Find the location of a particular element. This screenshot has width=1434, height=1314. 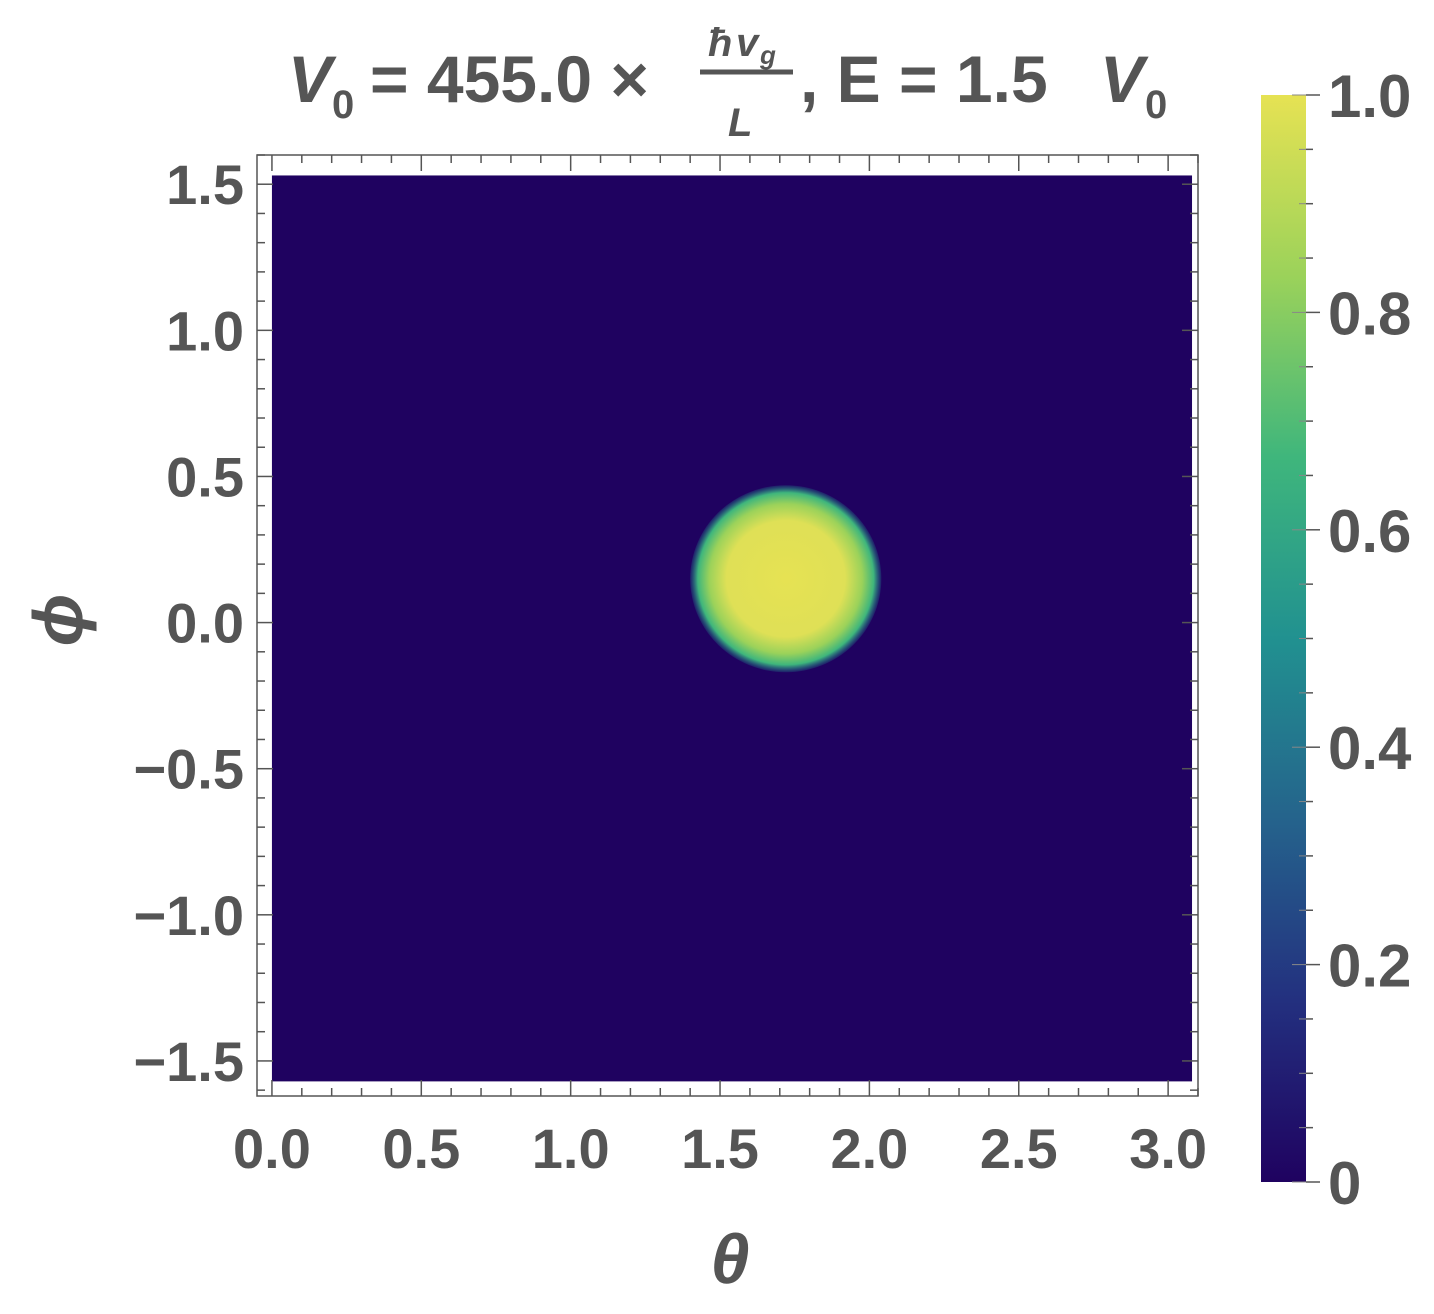

title-hbar: ħ is located at coordinates (720, 43).